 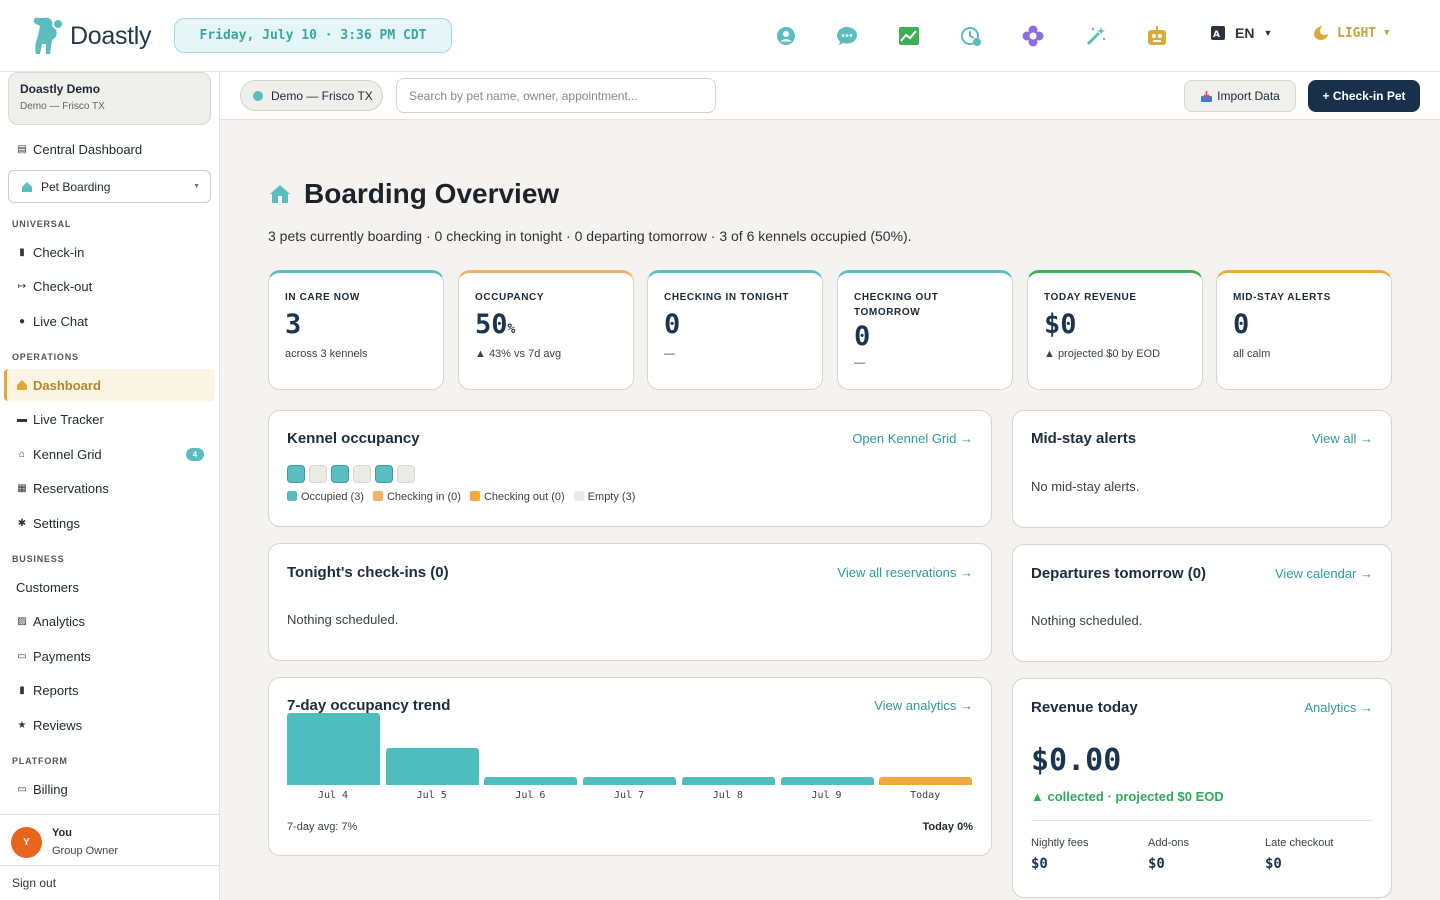 I want to click on clipboard-icon: ▮, so click(x=22, y=252).